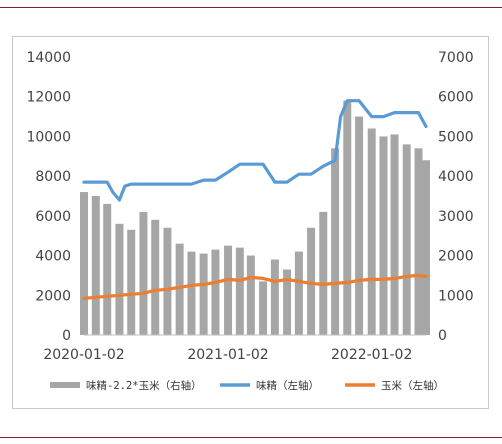 The height and width of the screenshot is (444, 502). Describe the element at coordinates (48, 58) in the screenshot. I see `y-left-tick-label: 14000` at that location.